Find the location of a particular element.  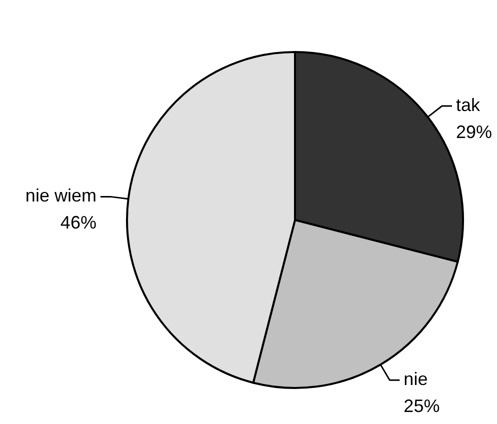

slice-label: tak is located at coordinates (468, 105).